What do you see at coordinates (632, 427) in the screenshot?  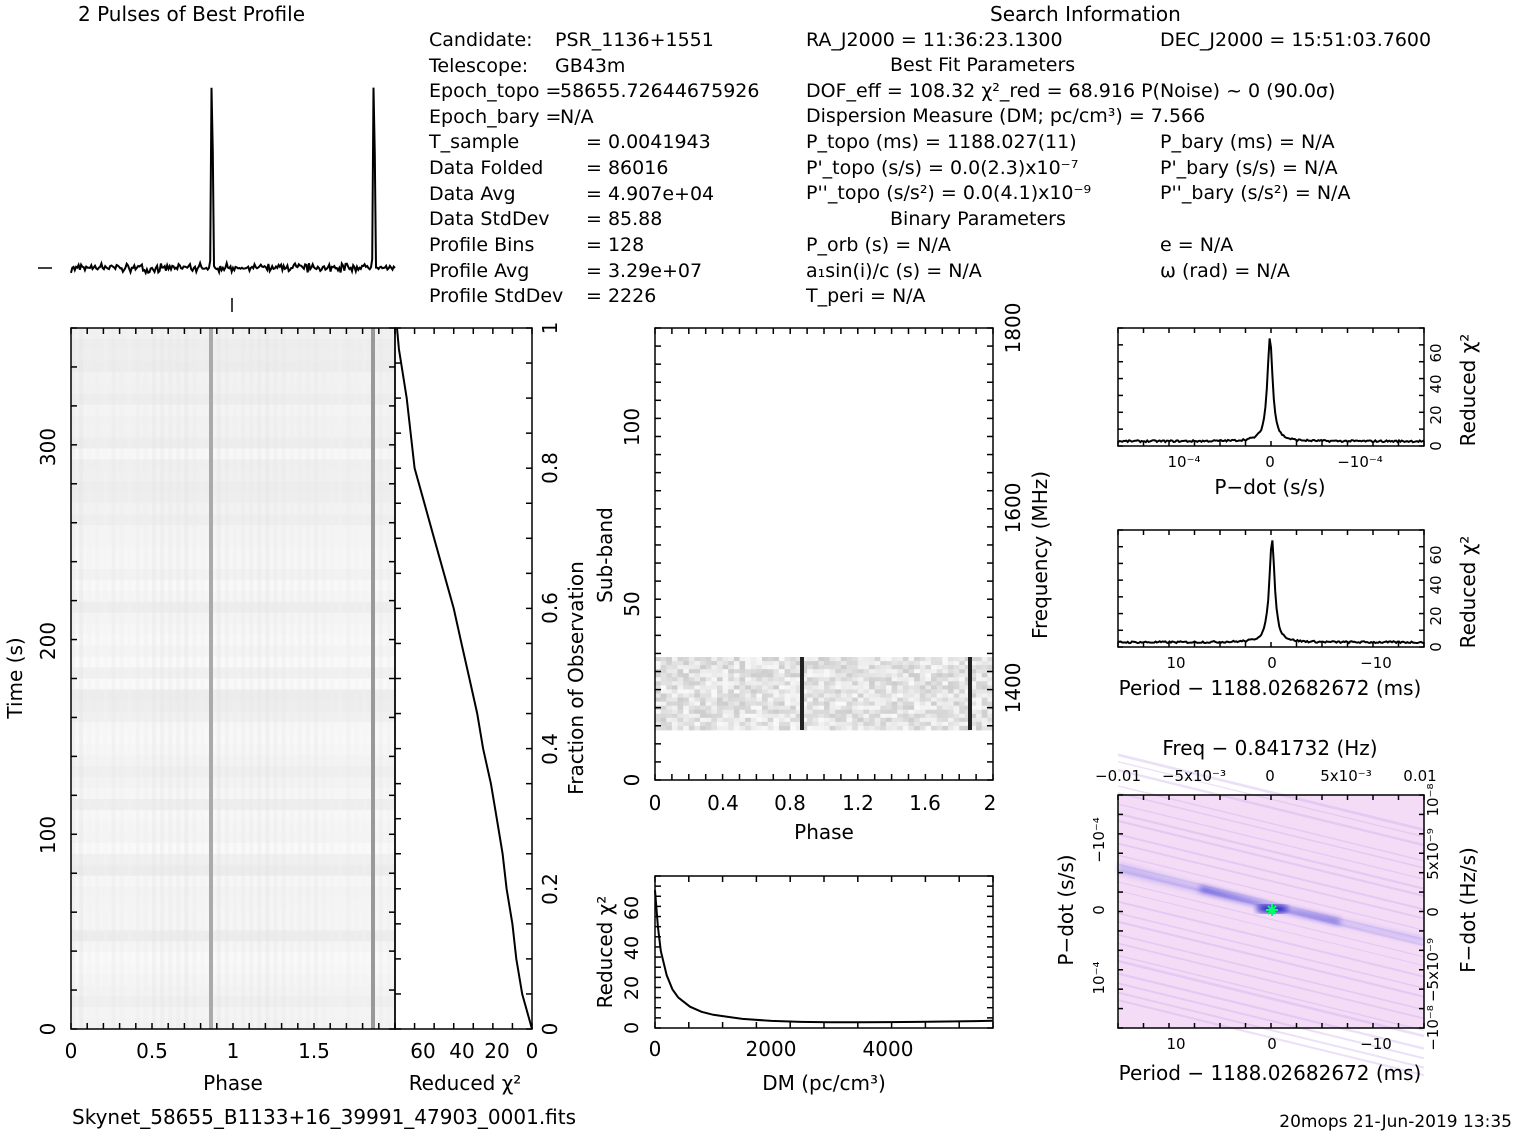 I see `subband-ytick-100: 100` at bounding box center [632, 427].